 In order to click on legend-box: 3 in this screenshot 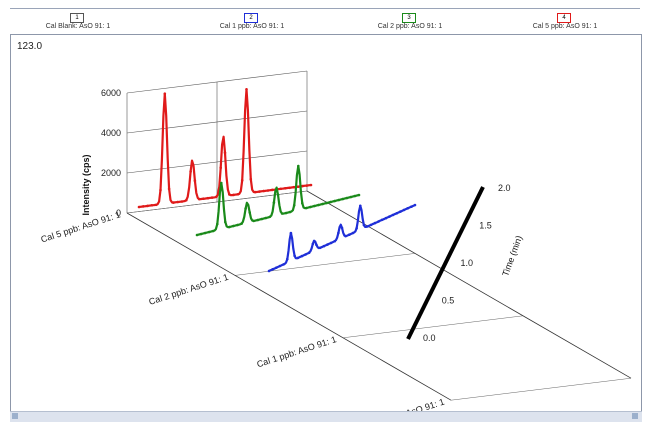, I will do `click(409, 18)`.